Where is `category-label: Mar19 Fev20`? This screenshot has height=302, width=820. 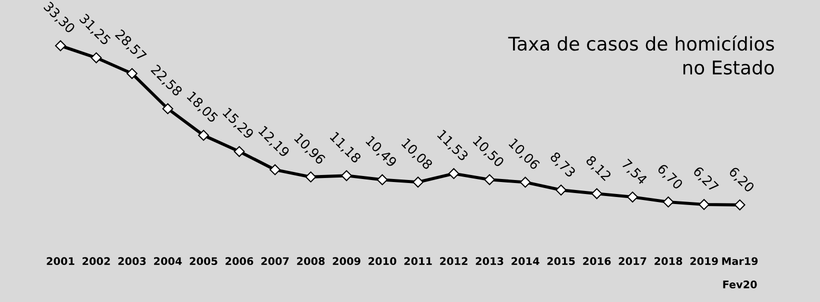
category-label: Mar19 Fev20 is located at coordinates (740, 272).